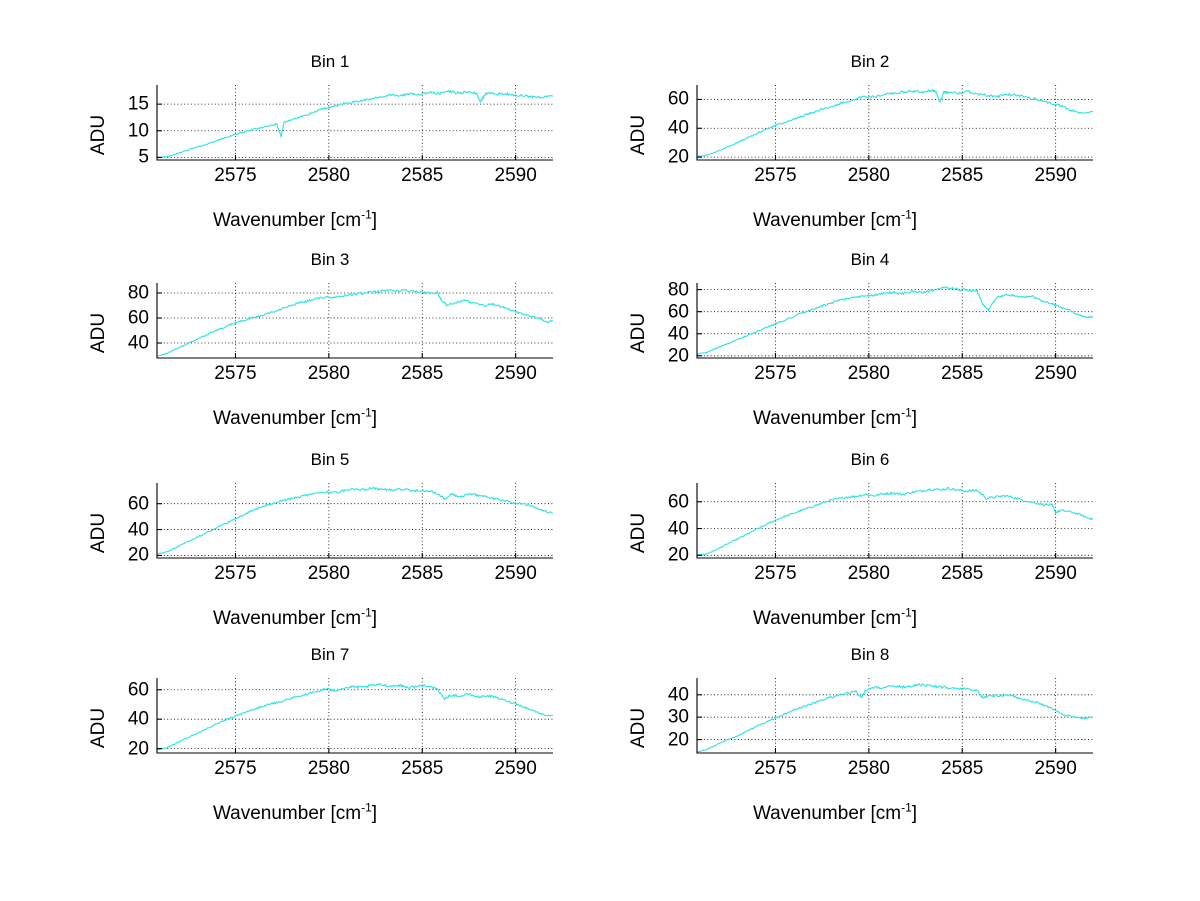 The width and height of the screenshot is (1200, 901). Describe the element at coordinates (143, 157) in the screenshot. I see `y-tick-label: 5` at that location.